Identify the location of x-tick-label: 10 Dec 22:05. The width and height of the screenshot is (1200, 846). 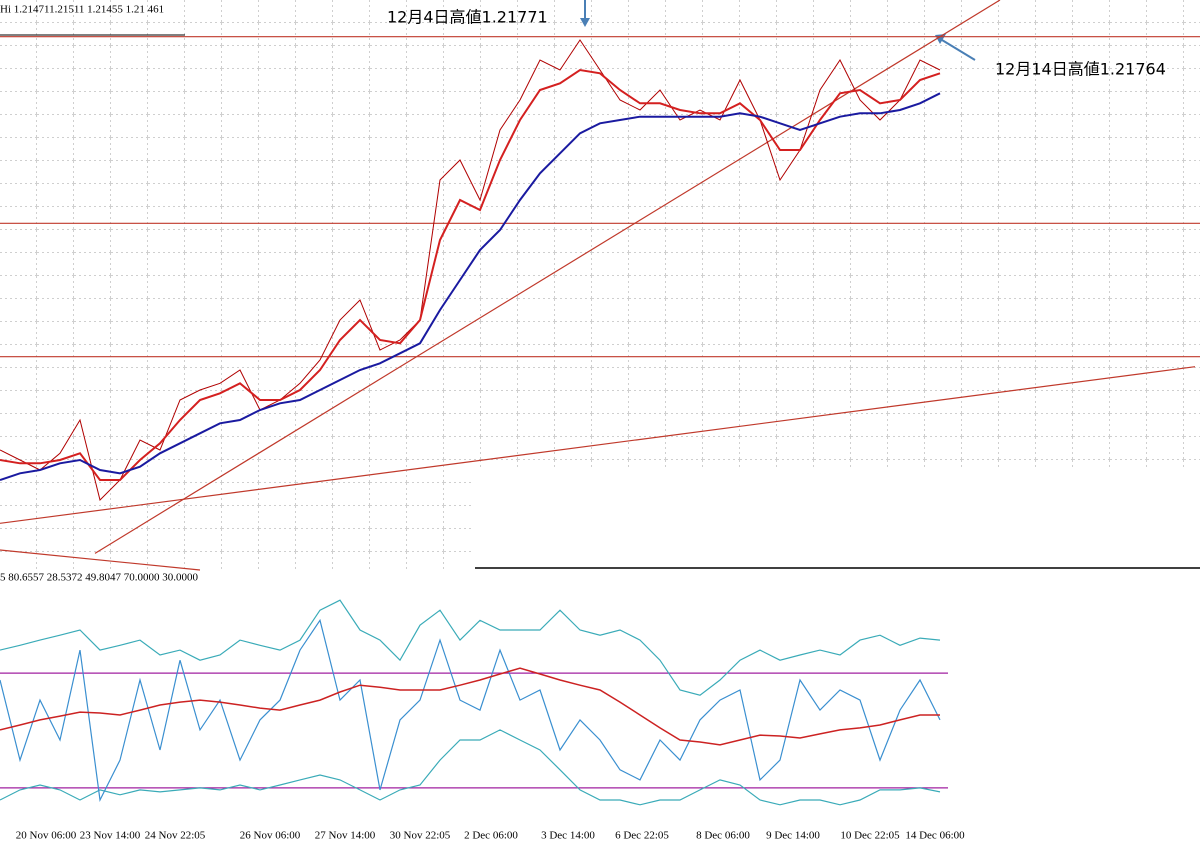
(870, 836).